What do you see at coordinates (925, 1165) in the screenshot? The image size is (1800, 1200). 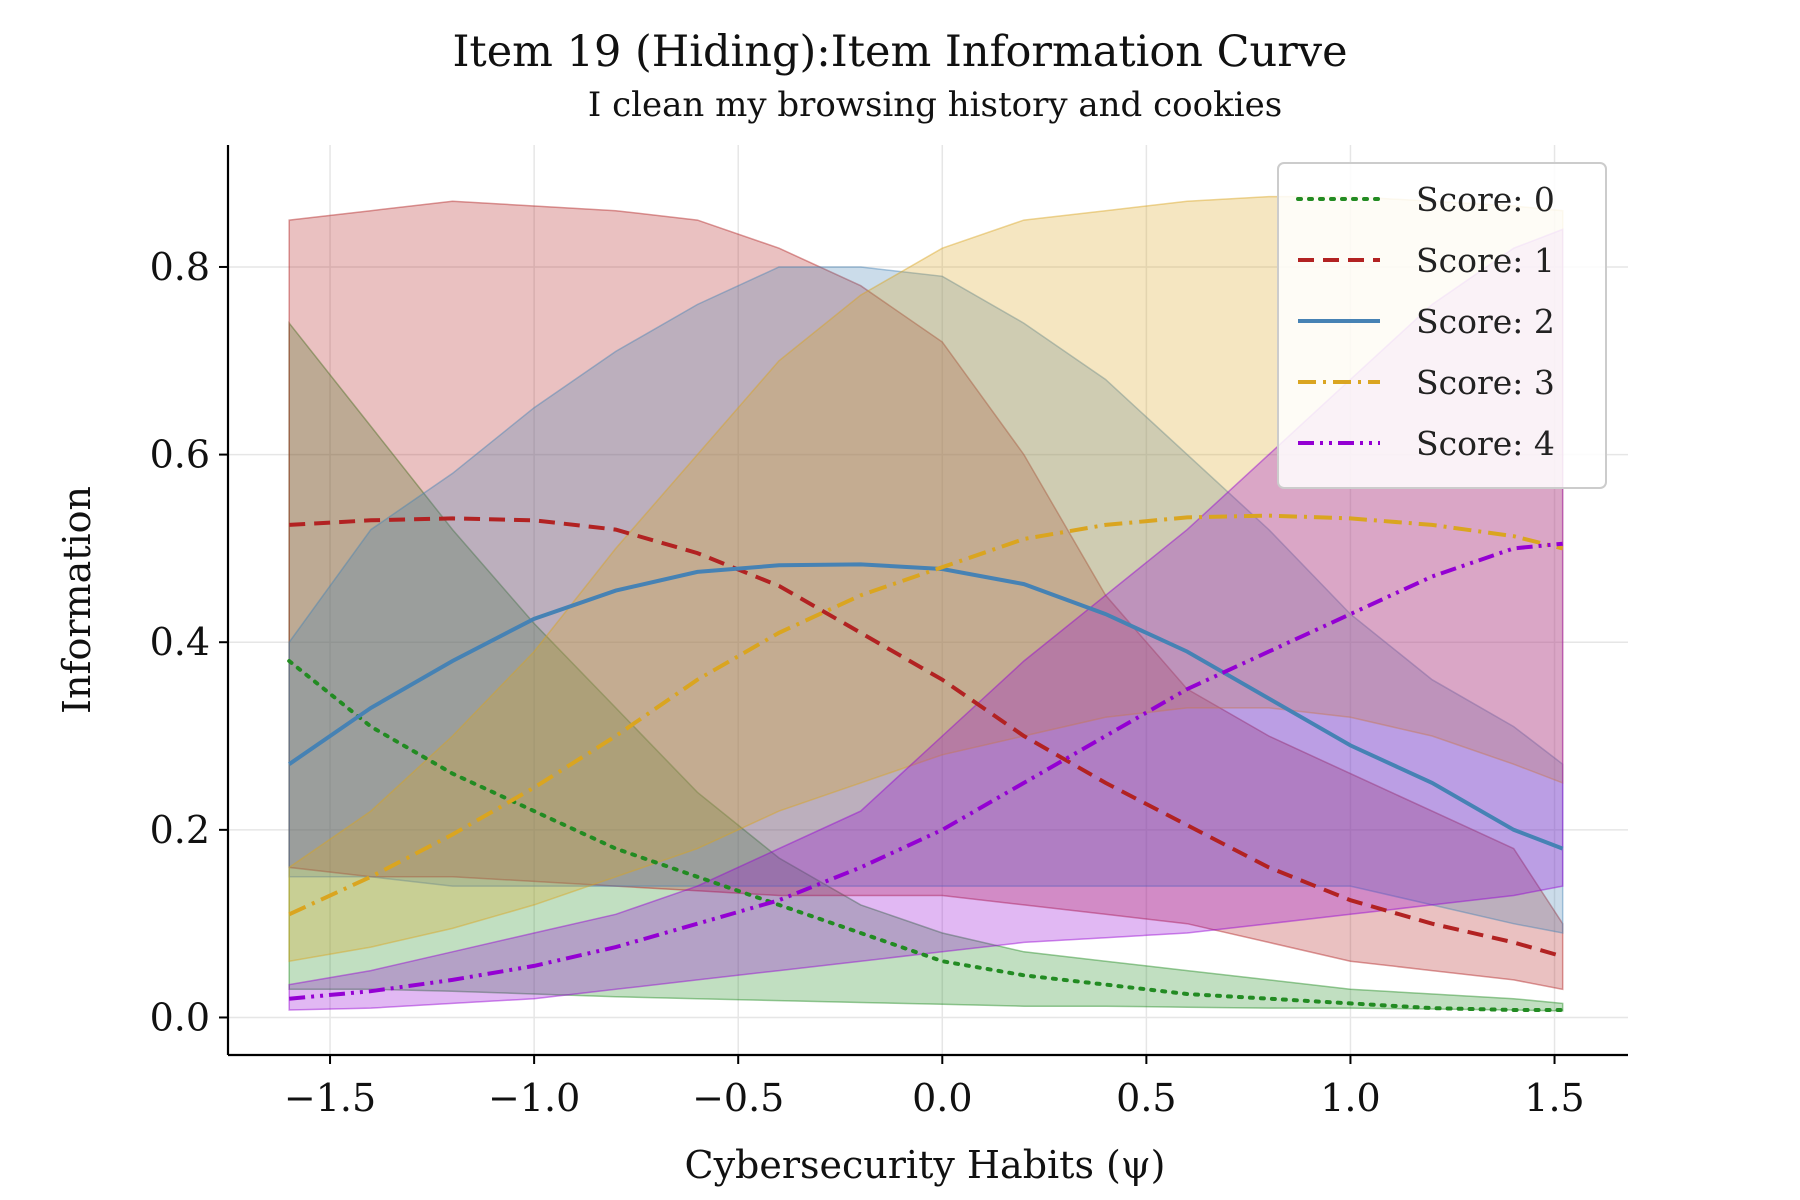 I see `x-axis-label: Cybersecurity Habits (ψ)` at bounding box center [925, 1165].